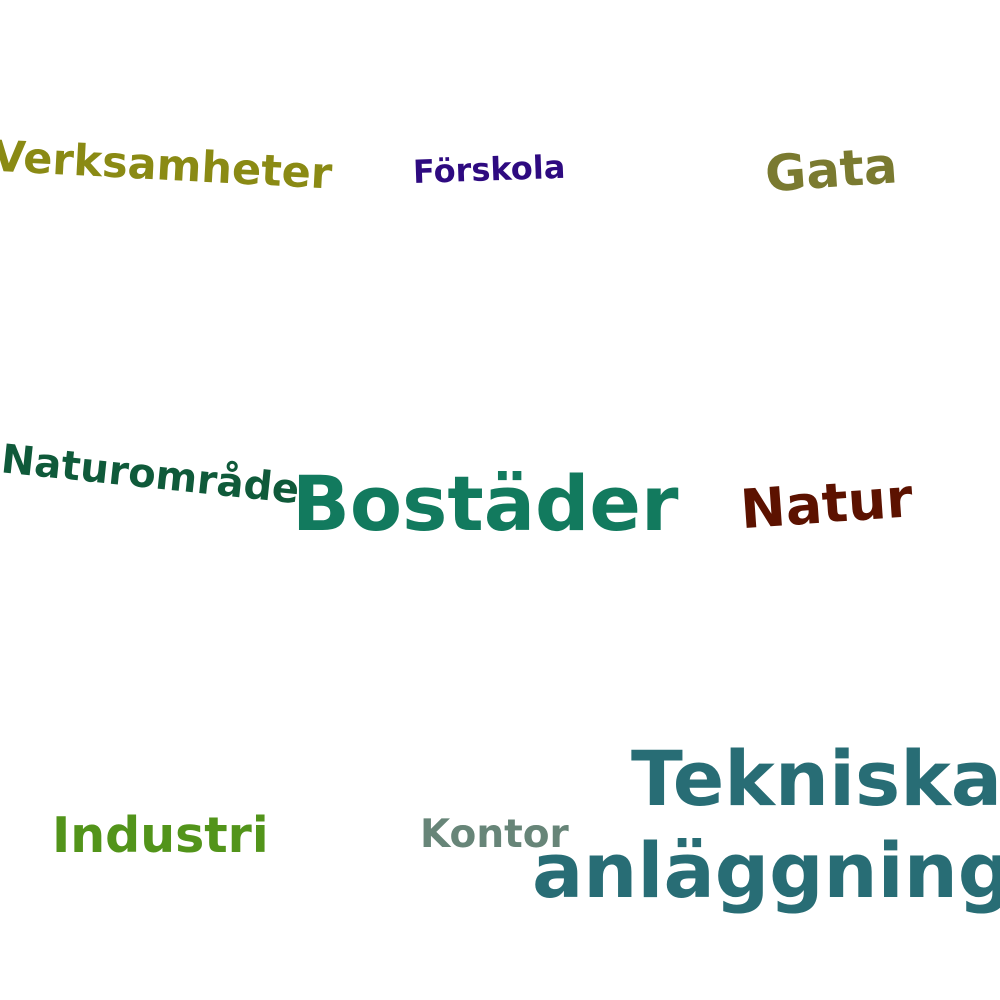 This screenshot has height=1000, width=1000. What do you see at coordinates (485, 503) in the screenshot?
I see `word-bostader: Bostäder` at bounding box center [485, 503].